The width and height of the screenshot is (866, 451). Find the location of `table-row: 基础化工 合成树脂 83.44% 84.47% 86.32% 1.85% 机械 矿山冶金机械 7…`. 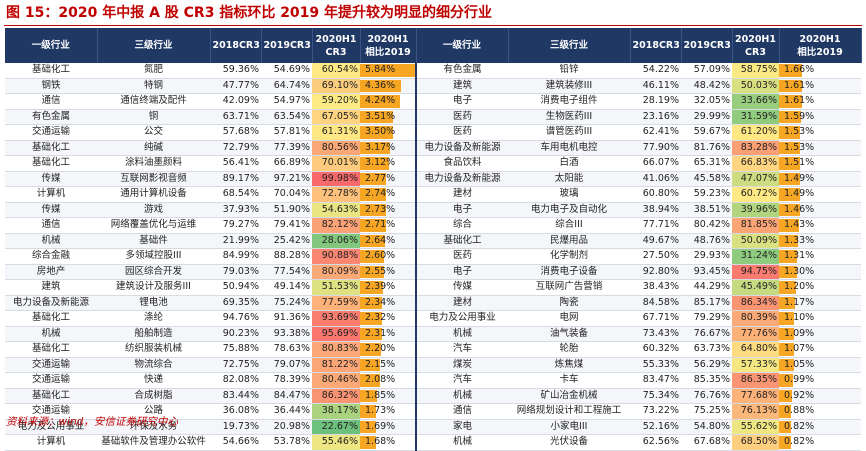

table-row: 基础化工 合成树脂 83.44% 84.47% 86.32% 1.85% 机械 矿山冶金机械 7… is located at coordinates (433, 396).